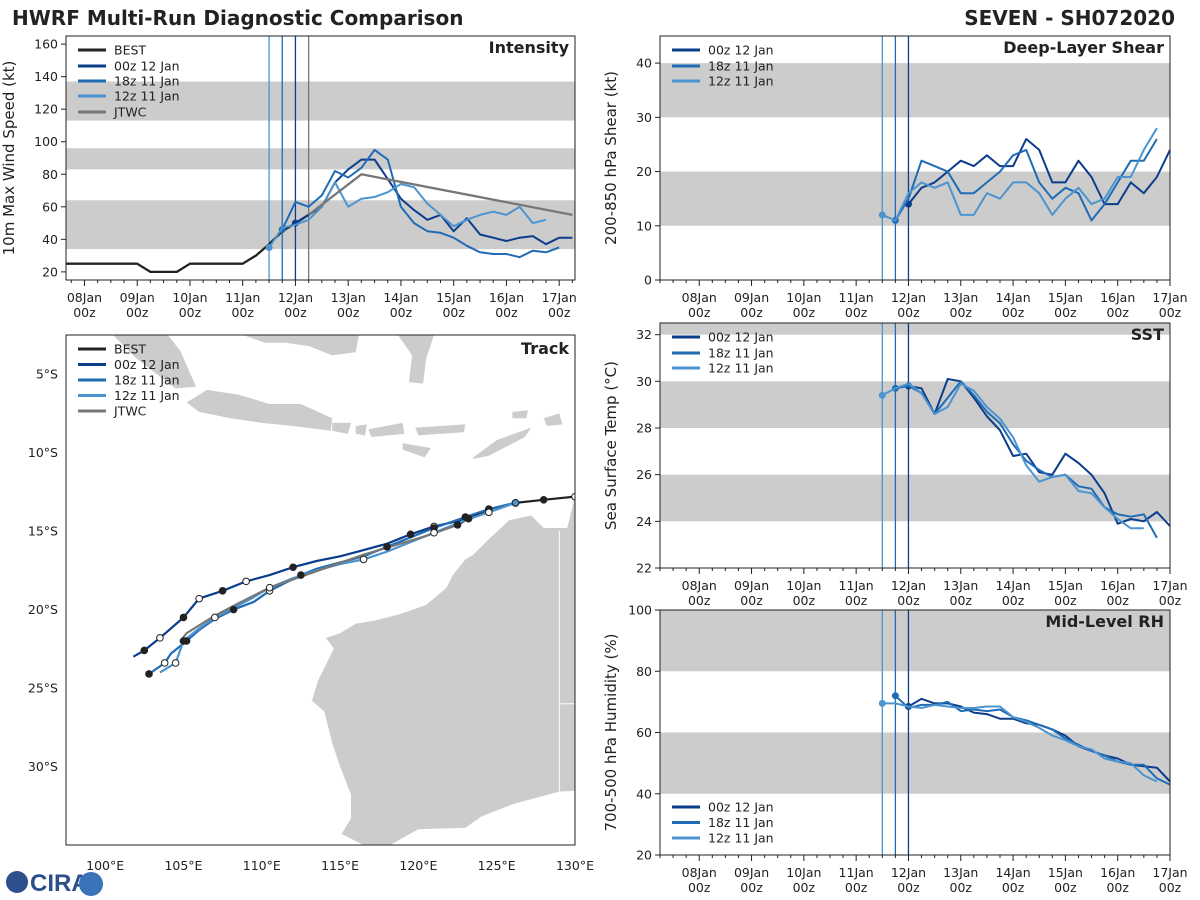 The image size is (1200, 900). What do you see at coordinates (804, 600) in the screenshot?
I see `xtick-hour-sst-2: 00z` at bounding box center [804, 600].